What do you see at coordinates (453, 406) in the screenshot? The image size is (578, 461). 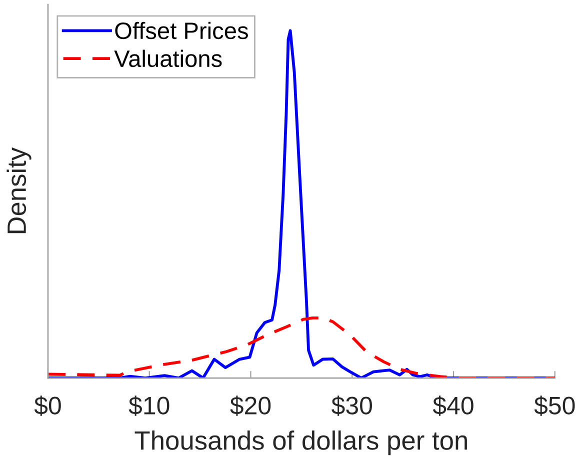 I see `x-tick-label: $40` at bounding box center [453, 406].